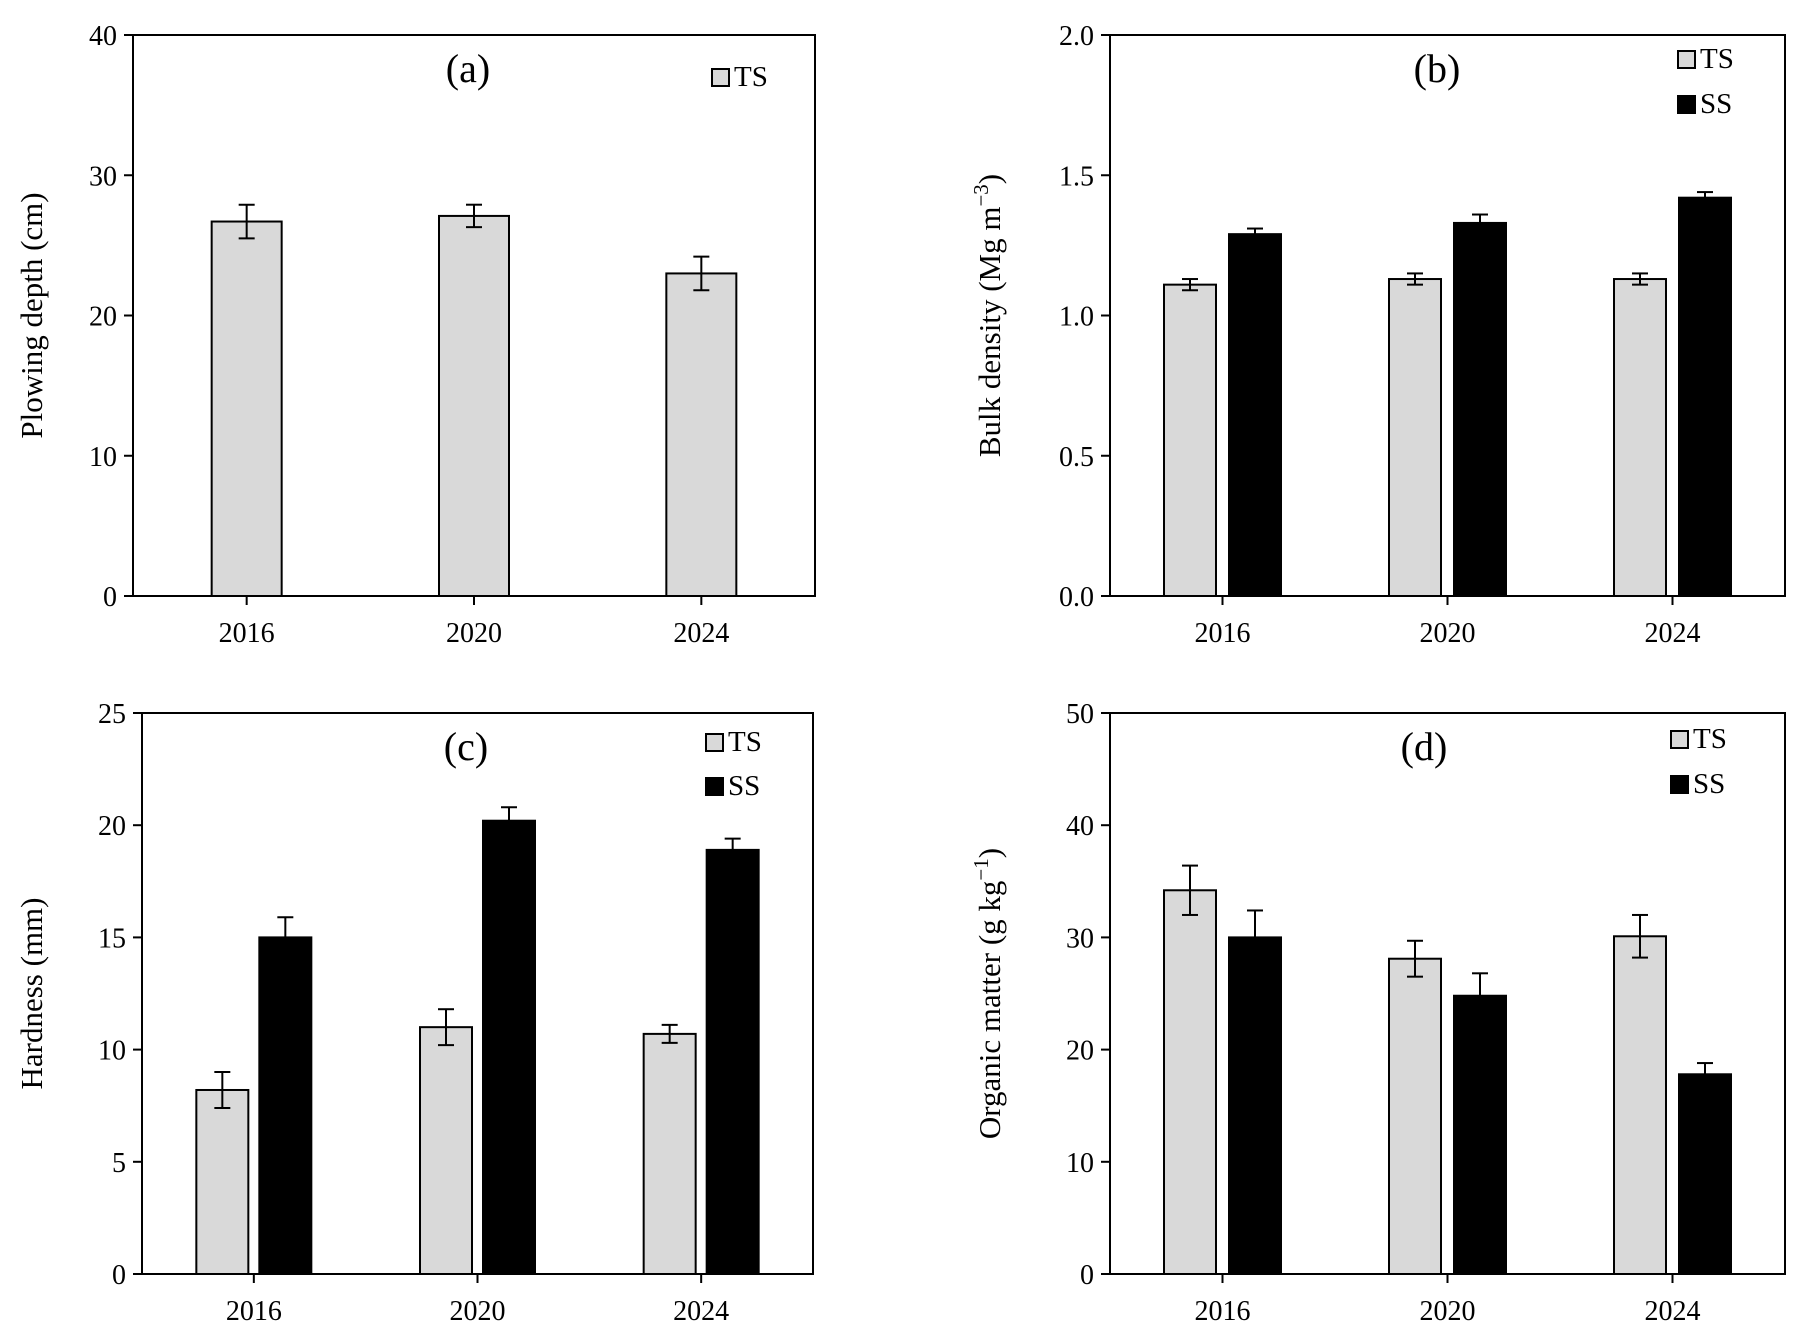  What do you see at coordinates (1076, 597) in the screenshot?
I see `y-tick-label: 0.0` at bounding box center [1076, 597].